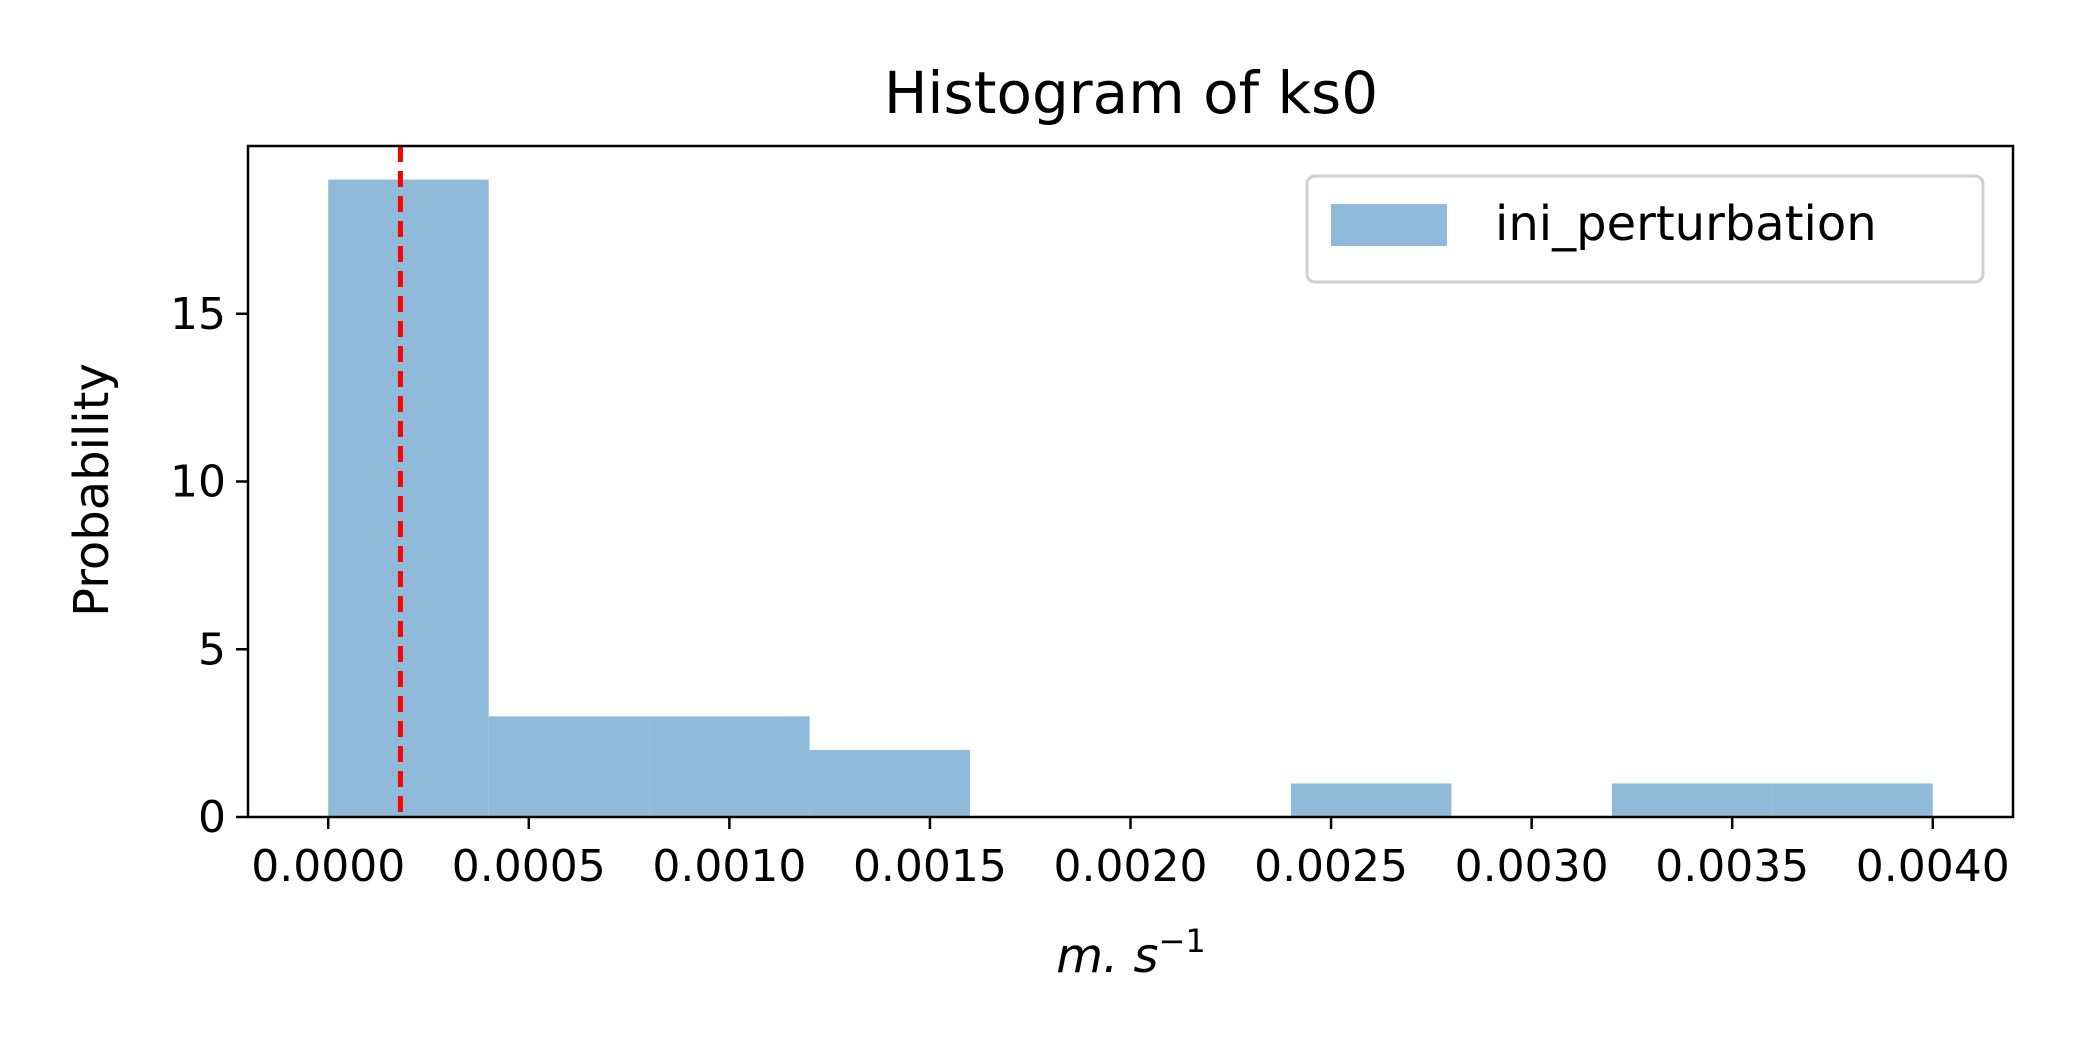  I want to click on y-tick-label: 0, so click(212, 817).